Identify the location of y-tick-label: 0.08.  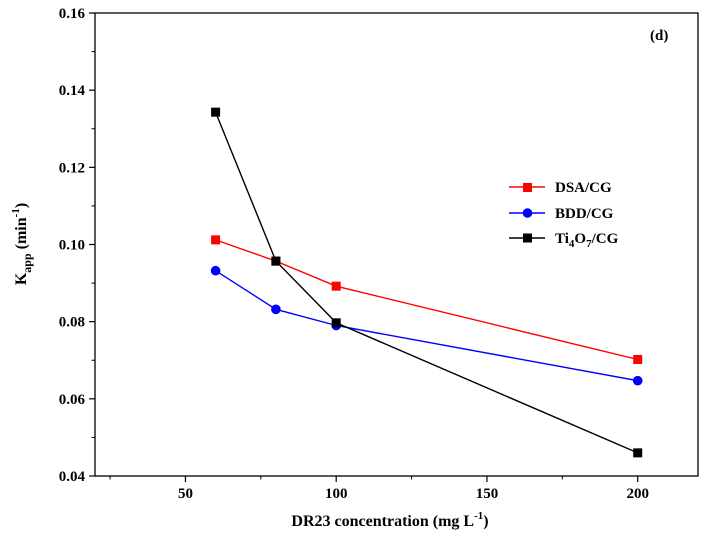
(72, 323).